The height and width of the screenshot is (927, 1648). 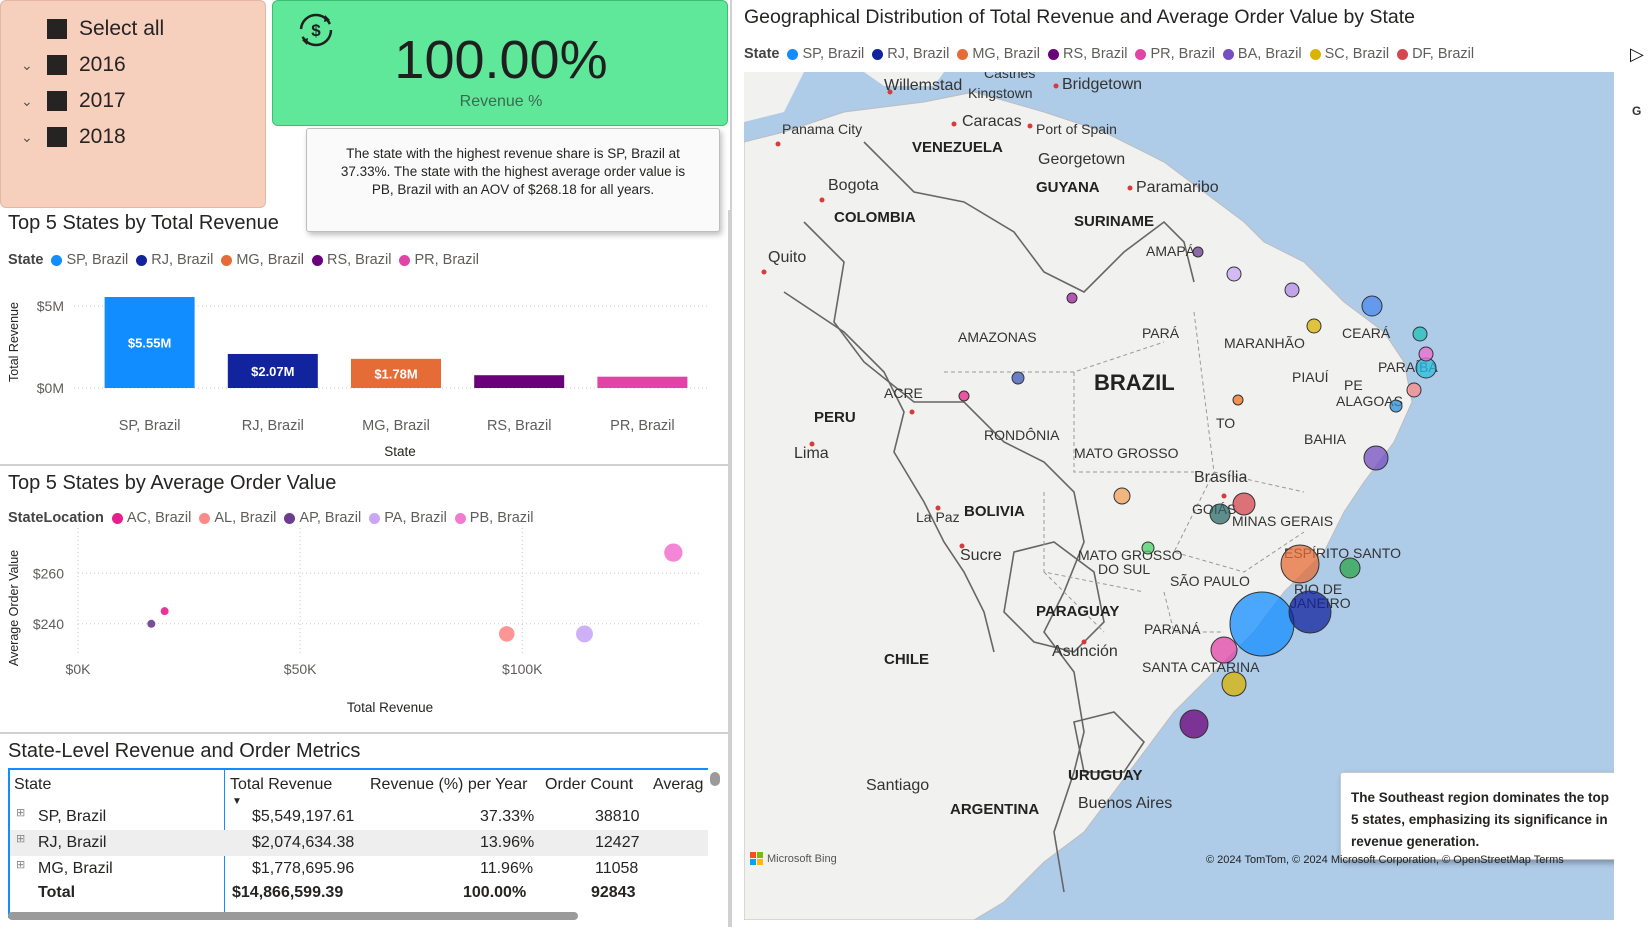 I want to click on x-tick-label: $0K, so click(x=79, y=669).